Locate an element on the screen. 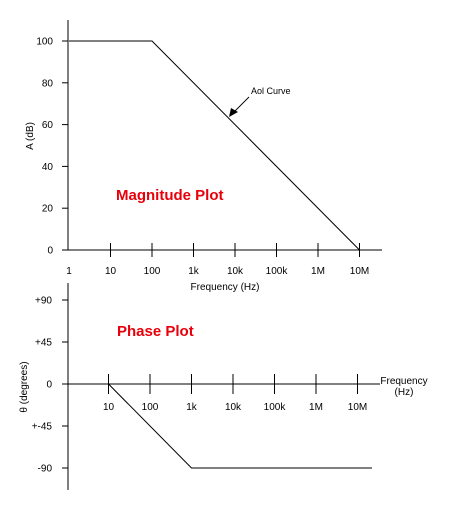 The image size is (464, 505). magnitude-x-tick-label: 1M is located at coordinates (318, 271).